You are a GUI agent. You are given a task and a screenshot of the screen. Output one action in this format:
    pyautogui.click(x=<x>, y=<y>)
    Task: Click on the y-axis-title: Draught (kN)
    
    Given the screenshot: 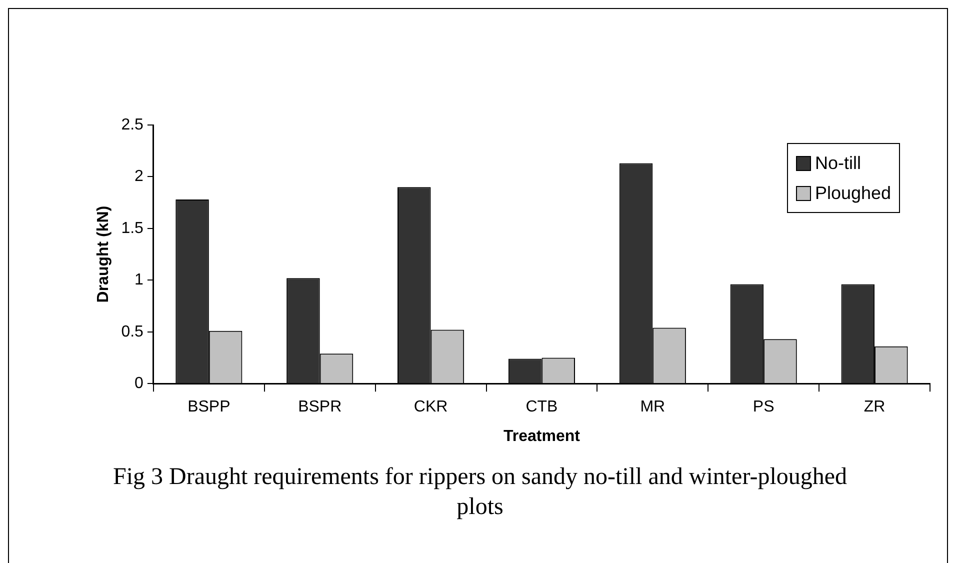 What is the action you would take?
    pyautogui.click(x=103, y=254)
    